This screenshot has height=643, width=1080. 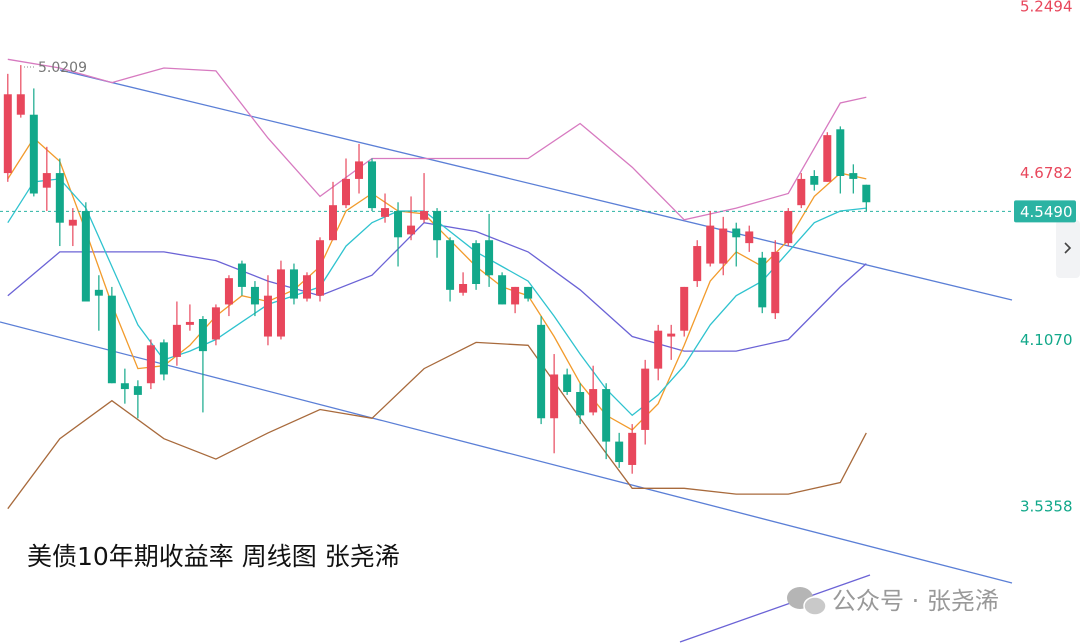 I want to click on last-price-box, so click(x=1045, y=211).